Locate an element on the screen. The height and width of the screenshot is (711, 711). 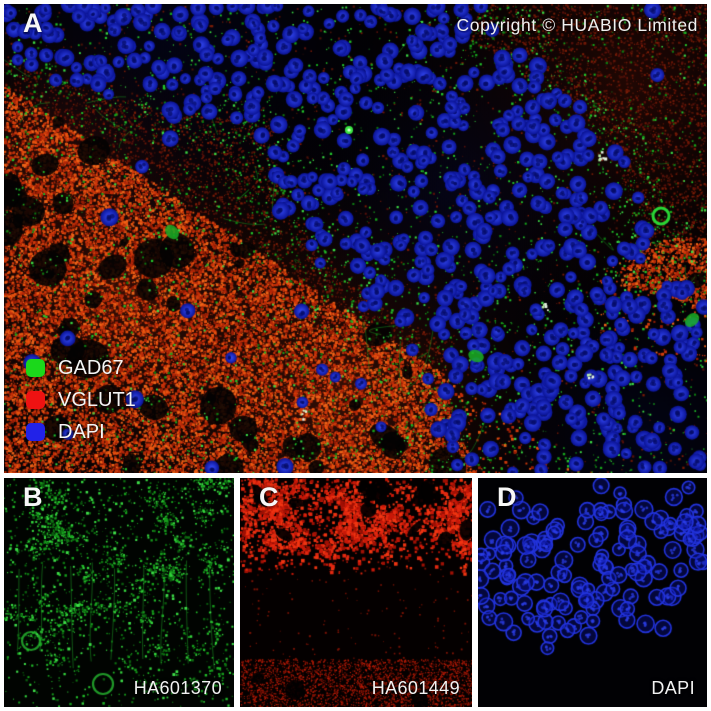
panel-b-micrograph is located at coordinates (119, 592).